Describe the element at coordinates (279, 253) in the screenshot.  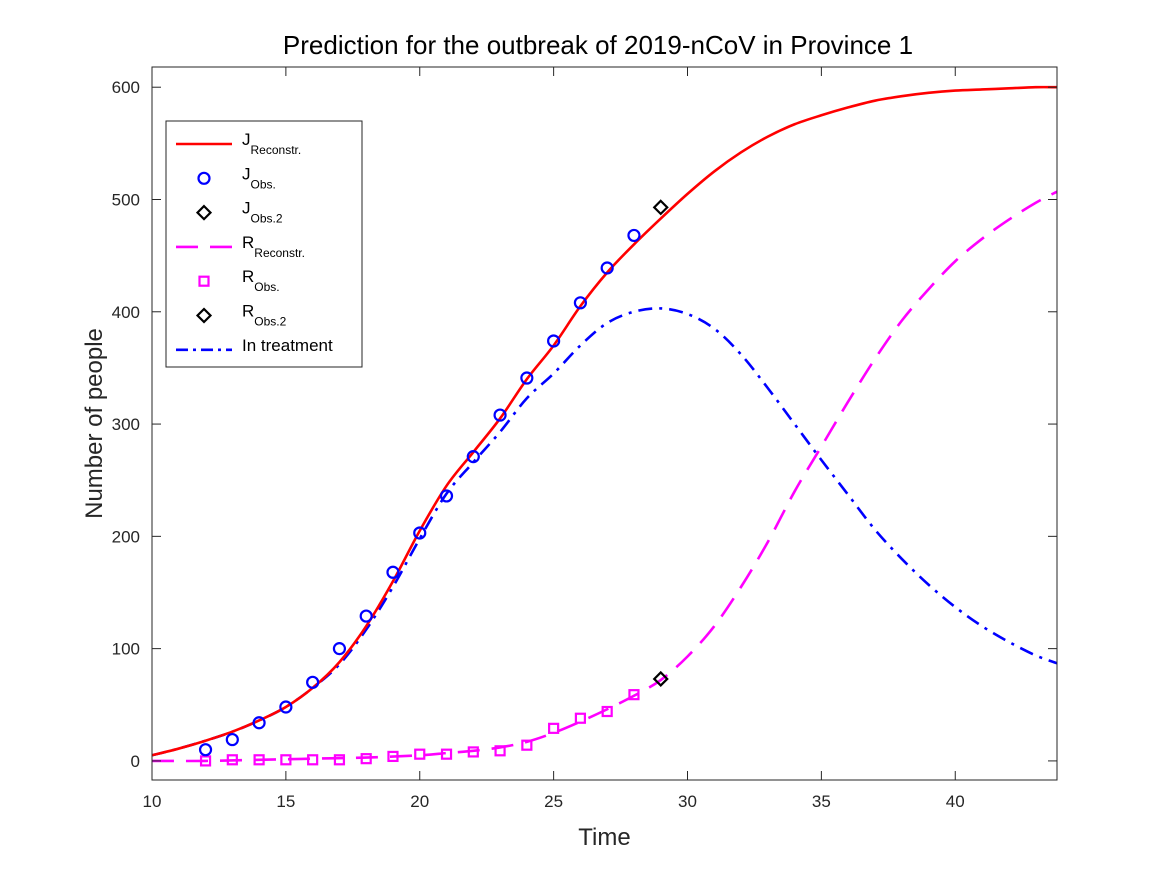
I see `legend-item-r-reconstr-label-sub: Reconstr.` at that location.